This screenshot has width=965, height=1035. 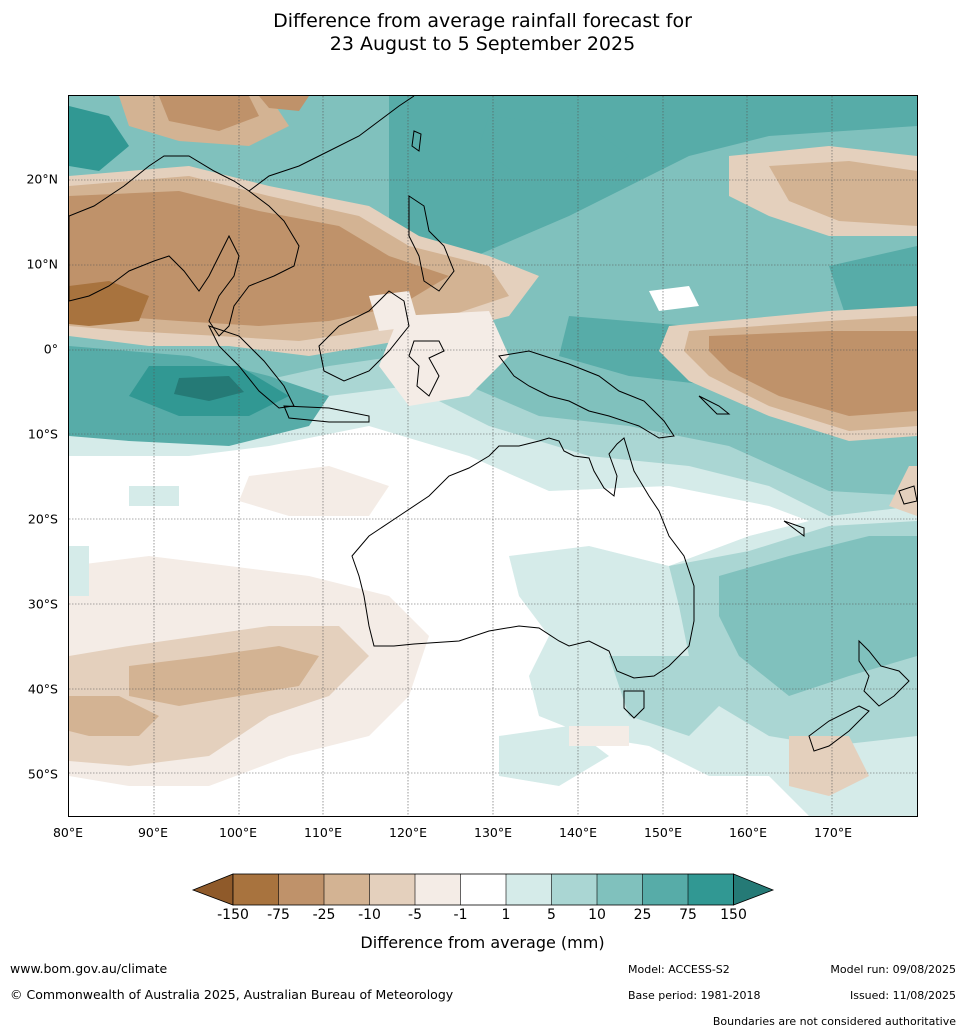 What do you see at coordinates (733, 915) in the screenshot?
I see `legend-label: 150` at bounding box center [733, 915].